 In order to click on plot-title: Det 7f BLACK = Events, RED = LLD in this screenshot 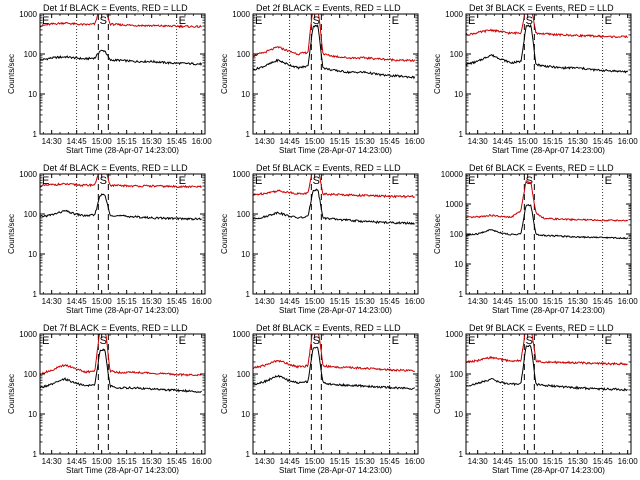, I will do `click(115, 328)`.